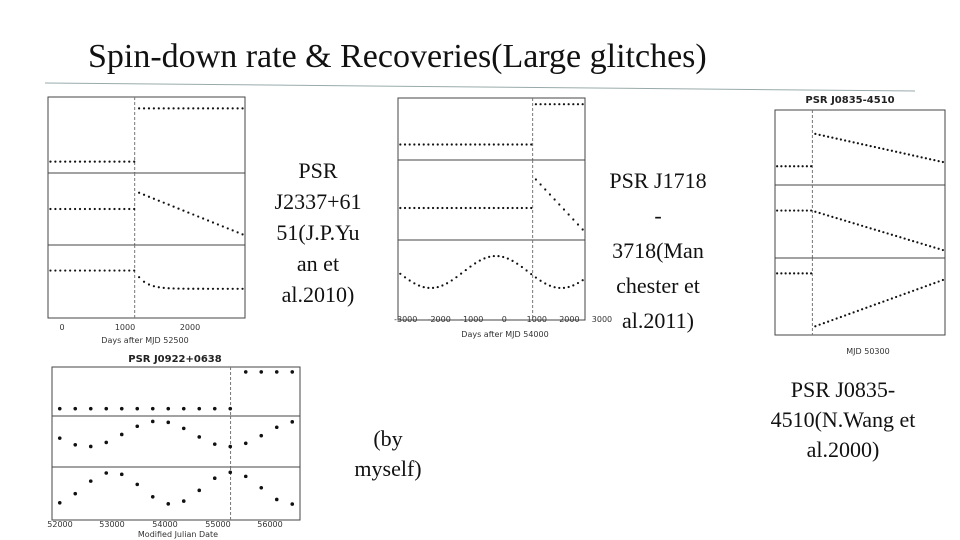 Image resolution: width=960 pixels, height=540 pixels. I want to click on caption-line: al.2010), so click(318, 294).